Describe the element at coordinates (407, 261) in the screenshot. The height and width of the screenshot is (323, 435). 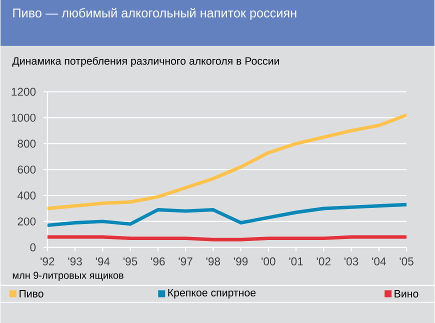
I see `x-tick-label: '05` at that location.